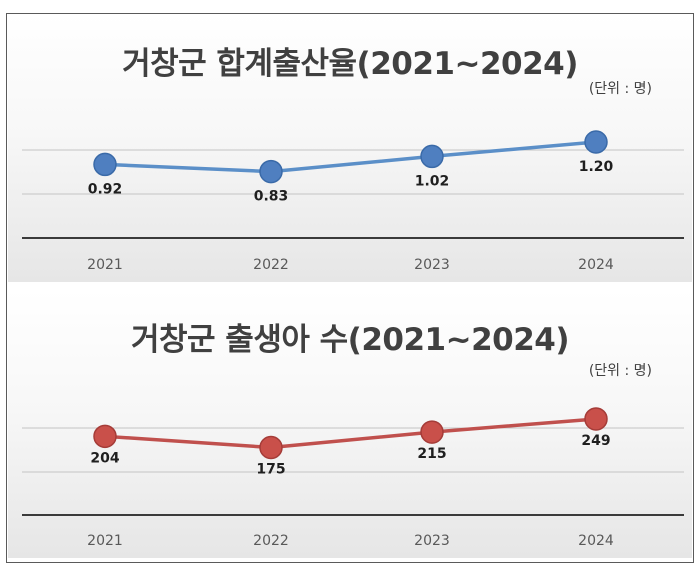  Describe the element at coordinates (596, 167) in the screenshot. I see `data-label: 1.20` at that location.